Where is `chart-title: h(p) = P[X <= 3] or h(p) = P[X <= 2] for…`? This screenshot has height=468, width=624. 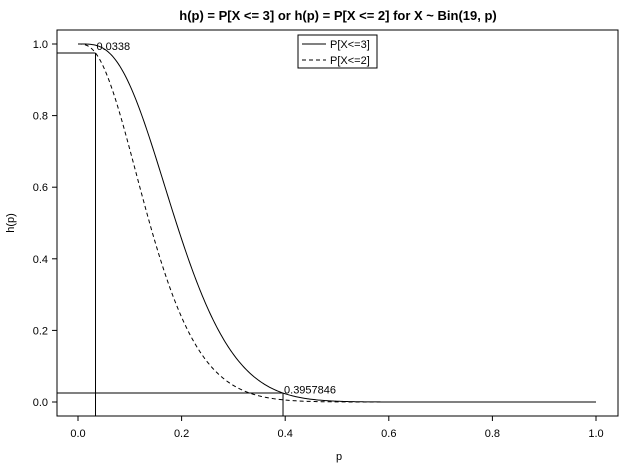 chart-title: h(p) = P[X <= 3] or h(p) = P[X <= 2] for… is located at coordinates (337, 15).